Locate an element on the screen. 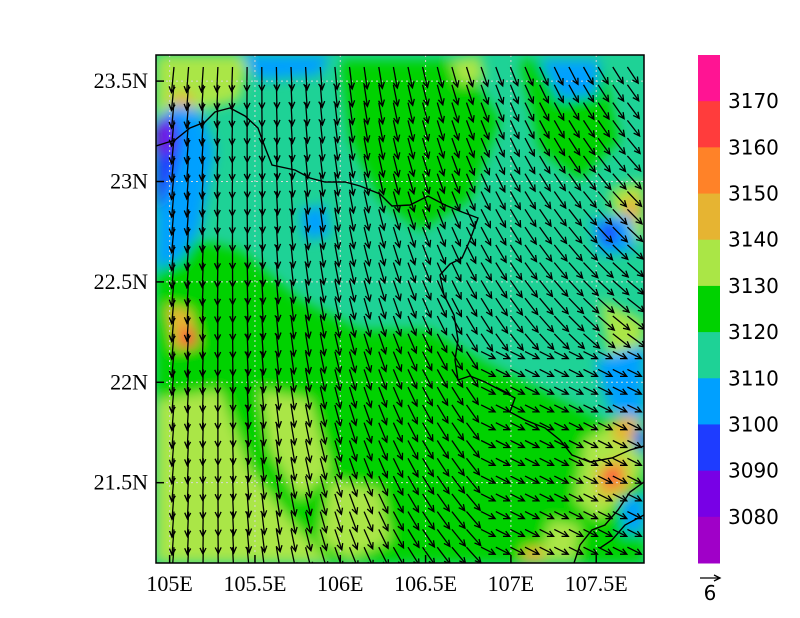 This screenshot has width=800, height=618. longitude-axis: 105E 105.5E 106E 106.5E 107E 107.5E is located at coordinates (387, 575).